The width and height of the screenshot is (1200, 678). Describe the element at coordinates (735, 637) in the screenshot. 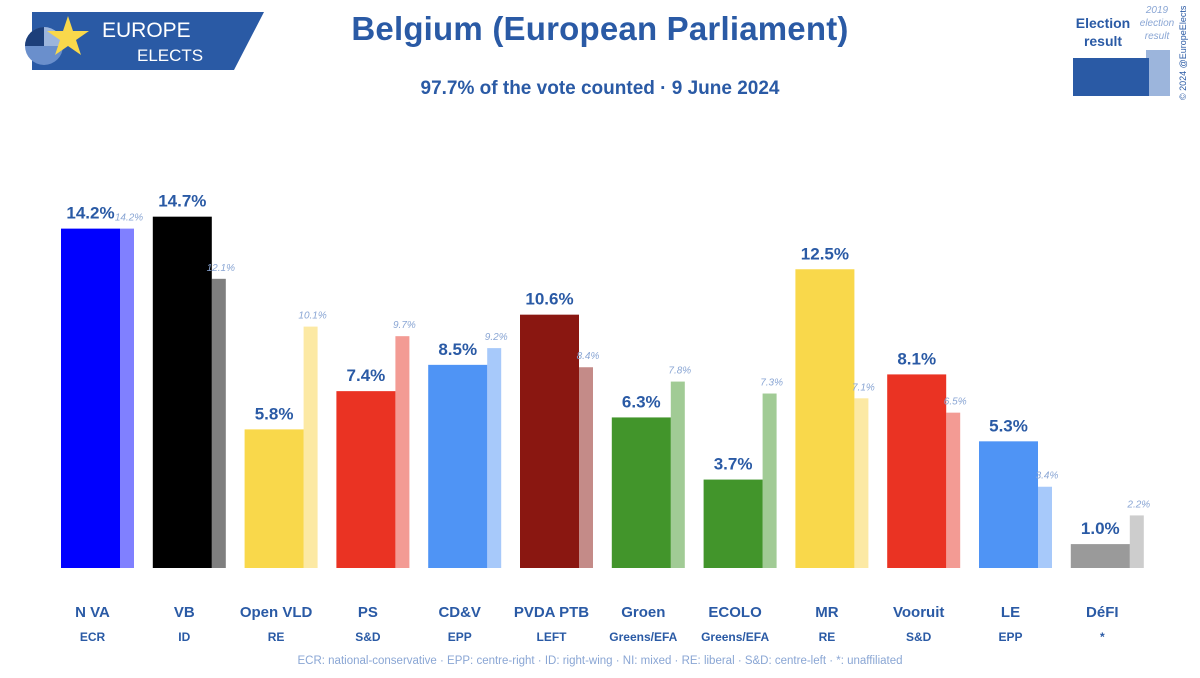

I see `group-label-7: Greens/EFA` at that location.